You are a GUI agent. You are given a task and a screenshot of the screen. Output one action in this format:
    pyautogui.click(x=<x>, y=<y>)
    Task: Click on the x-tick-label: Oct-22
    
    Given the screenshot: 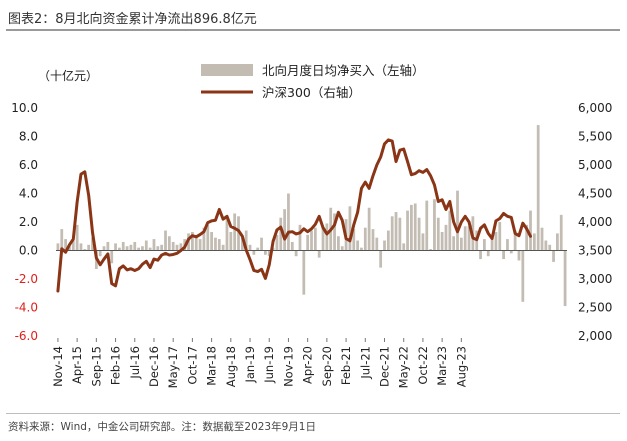 What is the action you would take?
    pyautogui.click(x=423, y=365)
    